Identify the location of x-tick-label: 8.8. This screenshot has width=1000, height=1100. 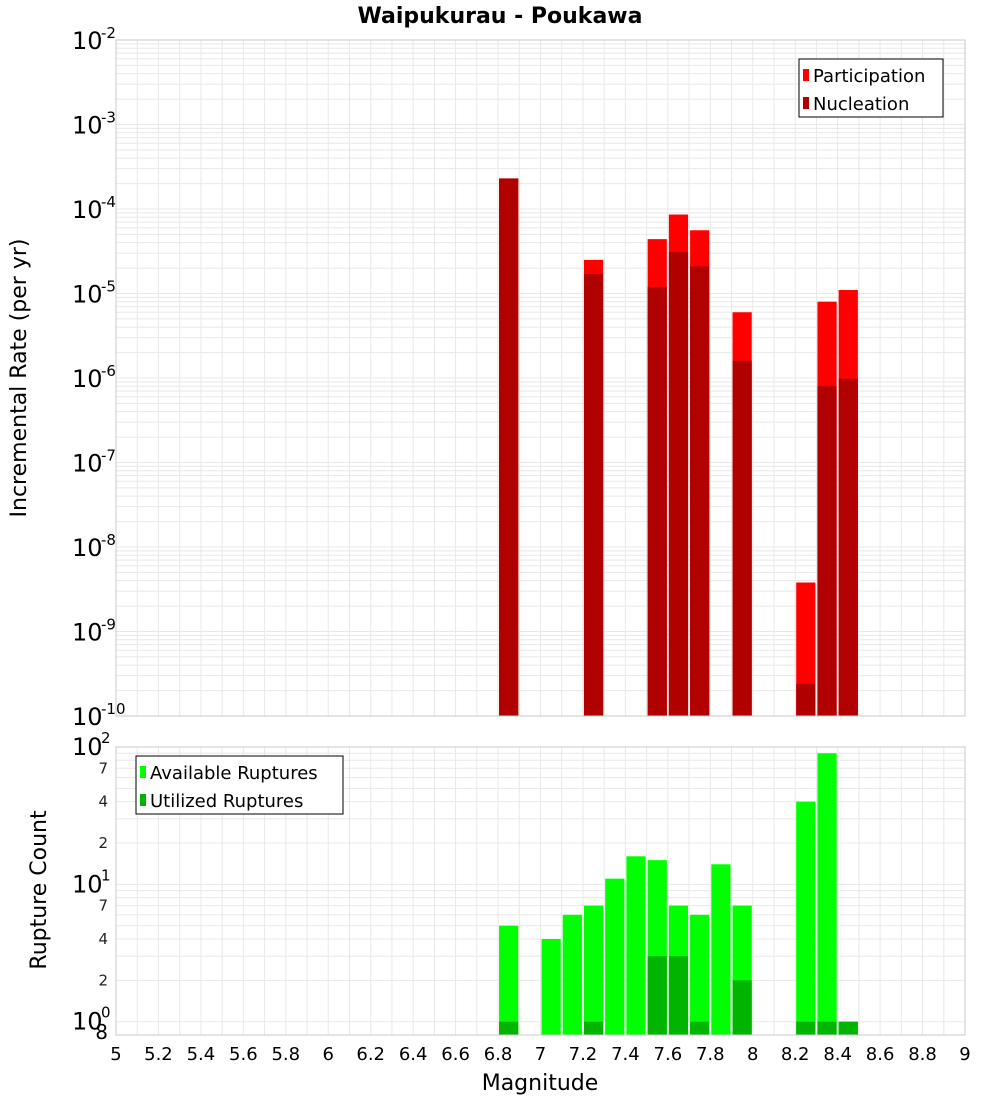
(922, 1054).